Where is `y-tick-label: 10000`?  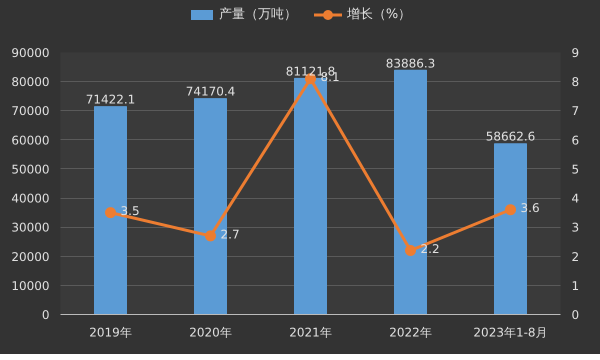
y-tick-label: 10000 is located at coordinates (30, 285).